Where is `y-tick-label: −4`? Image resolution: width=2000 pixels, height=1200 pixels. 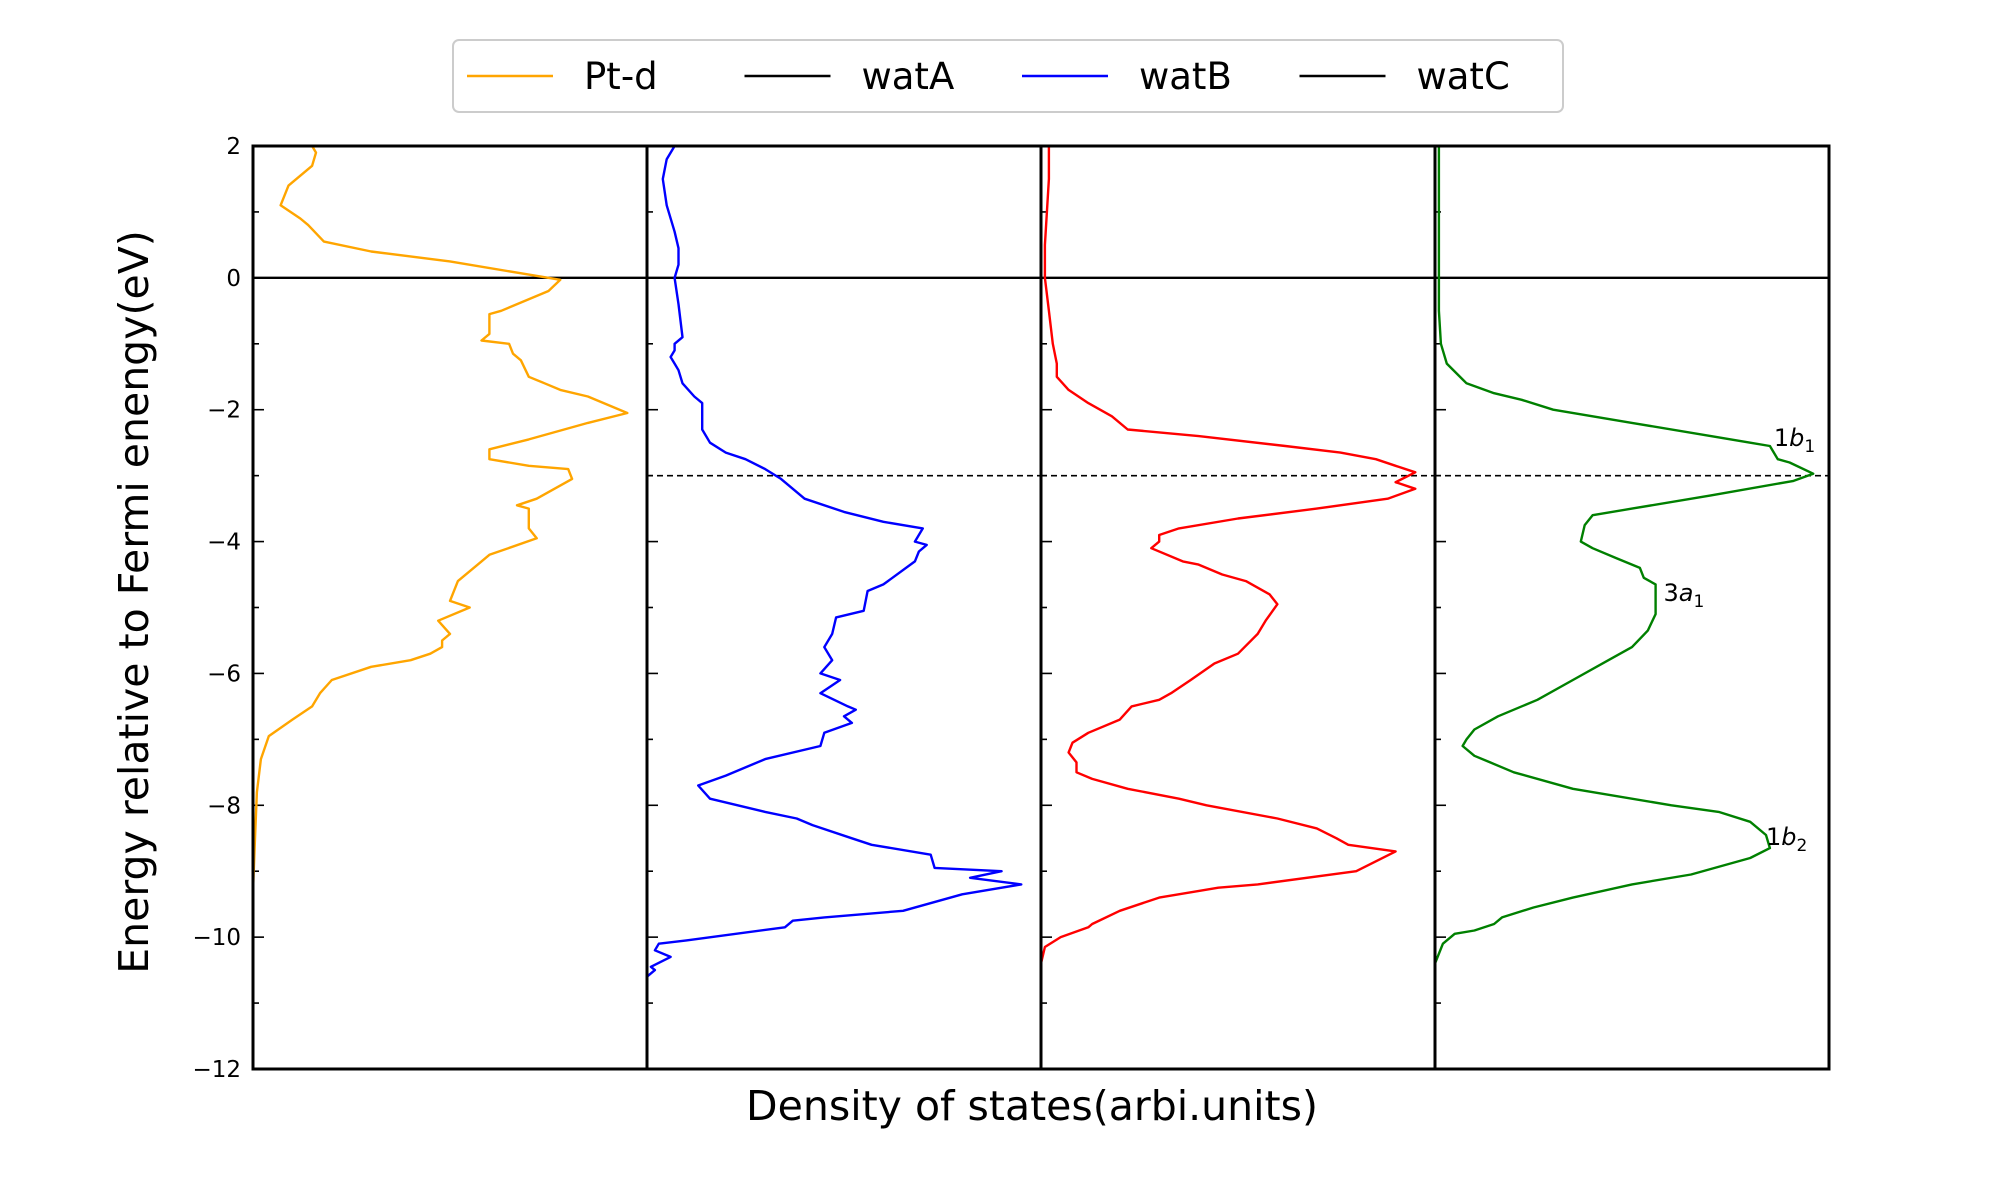
y-tick-label: −4 is located at coordinates (224, 543).